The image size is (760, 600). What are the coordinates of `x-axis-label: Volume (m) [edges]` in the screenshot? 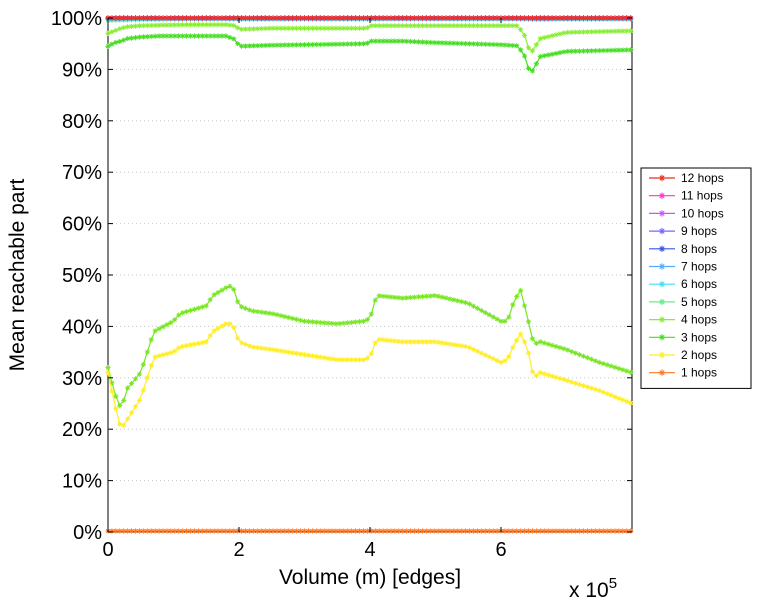 It's located at (370, 577).